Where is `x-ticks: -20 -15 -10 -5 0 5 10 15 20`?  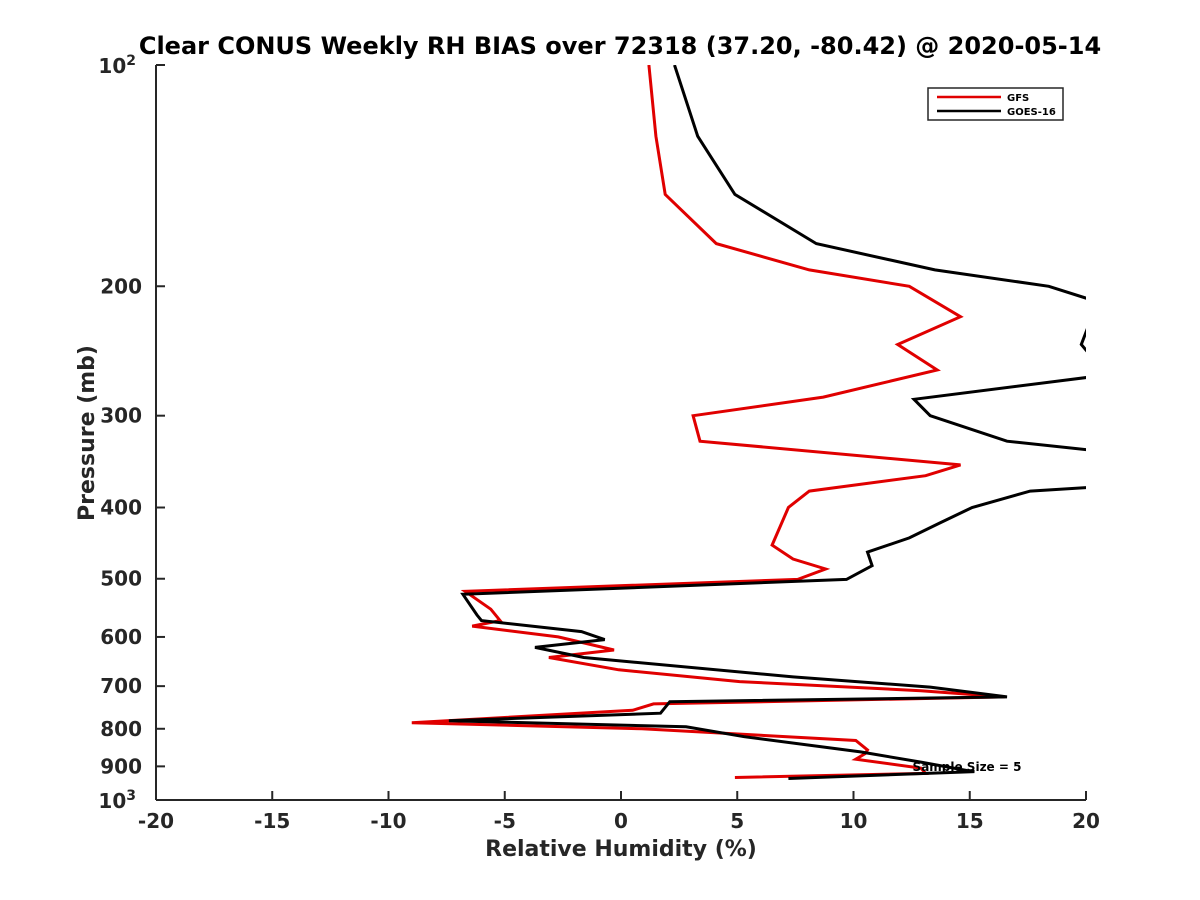 x-ticks: -20 -15 -10 -5 0 5 10 15 20 is located at coordinates (619, 812).